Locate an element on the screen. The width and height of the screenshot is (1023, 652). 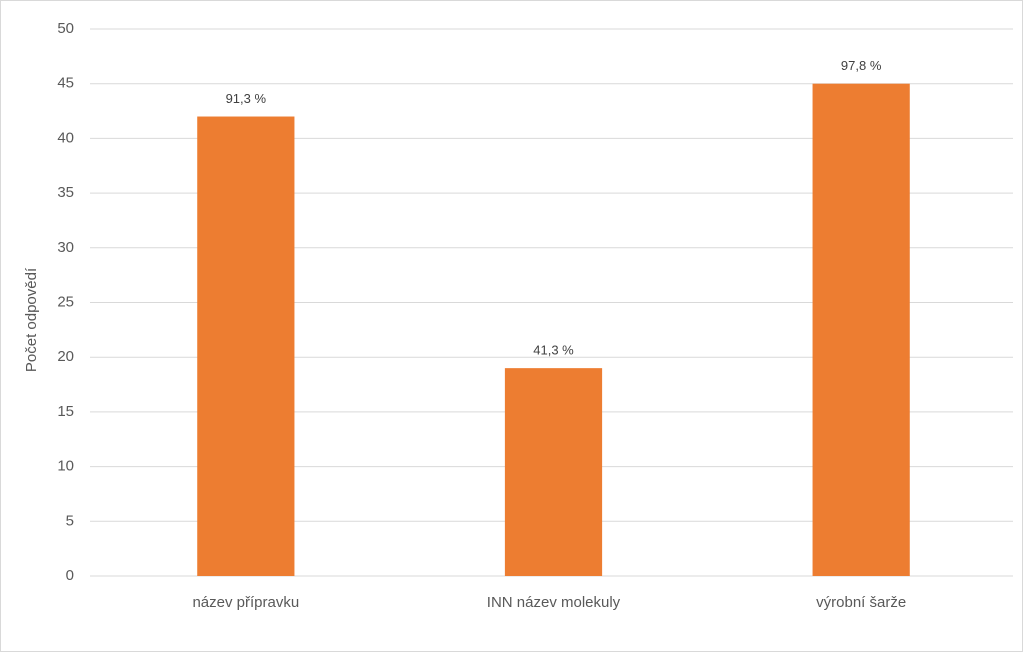
y-tick-label: 25 is located at coordinates (65, 301).